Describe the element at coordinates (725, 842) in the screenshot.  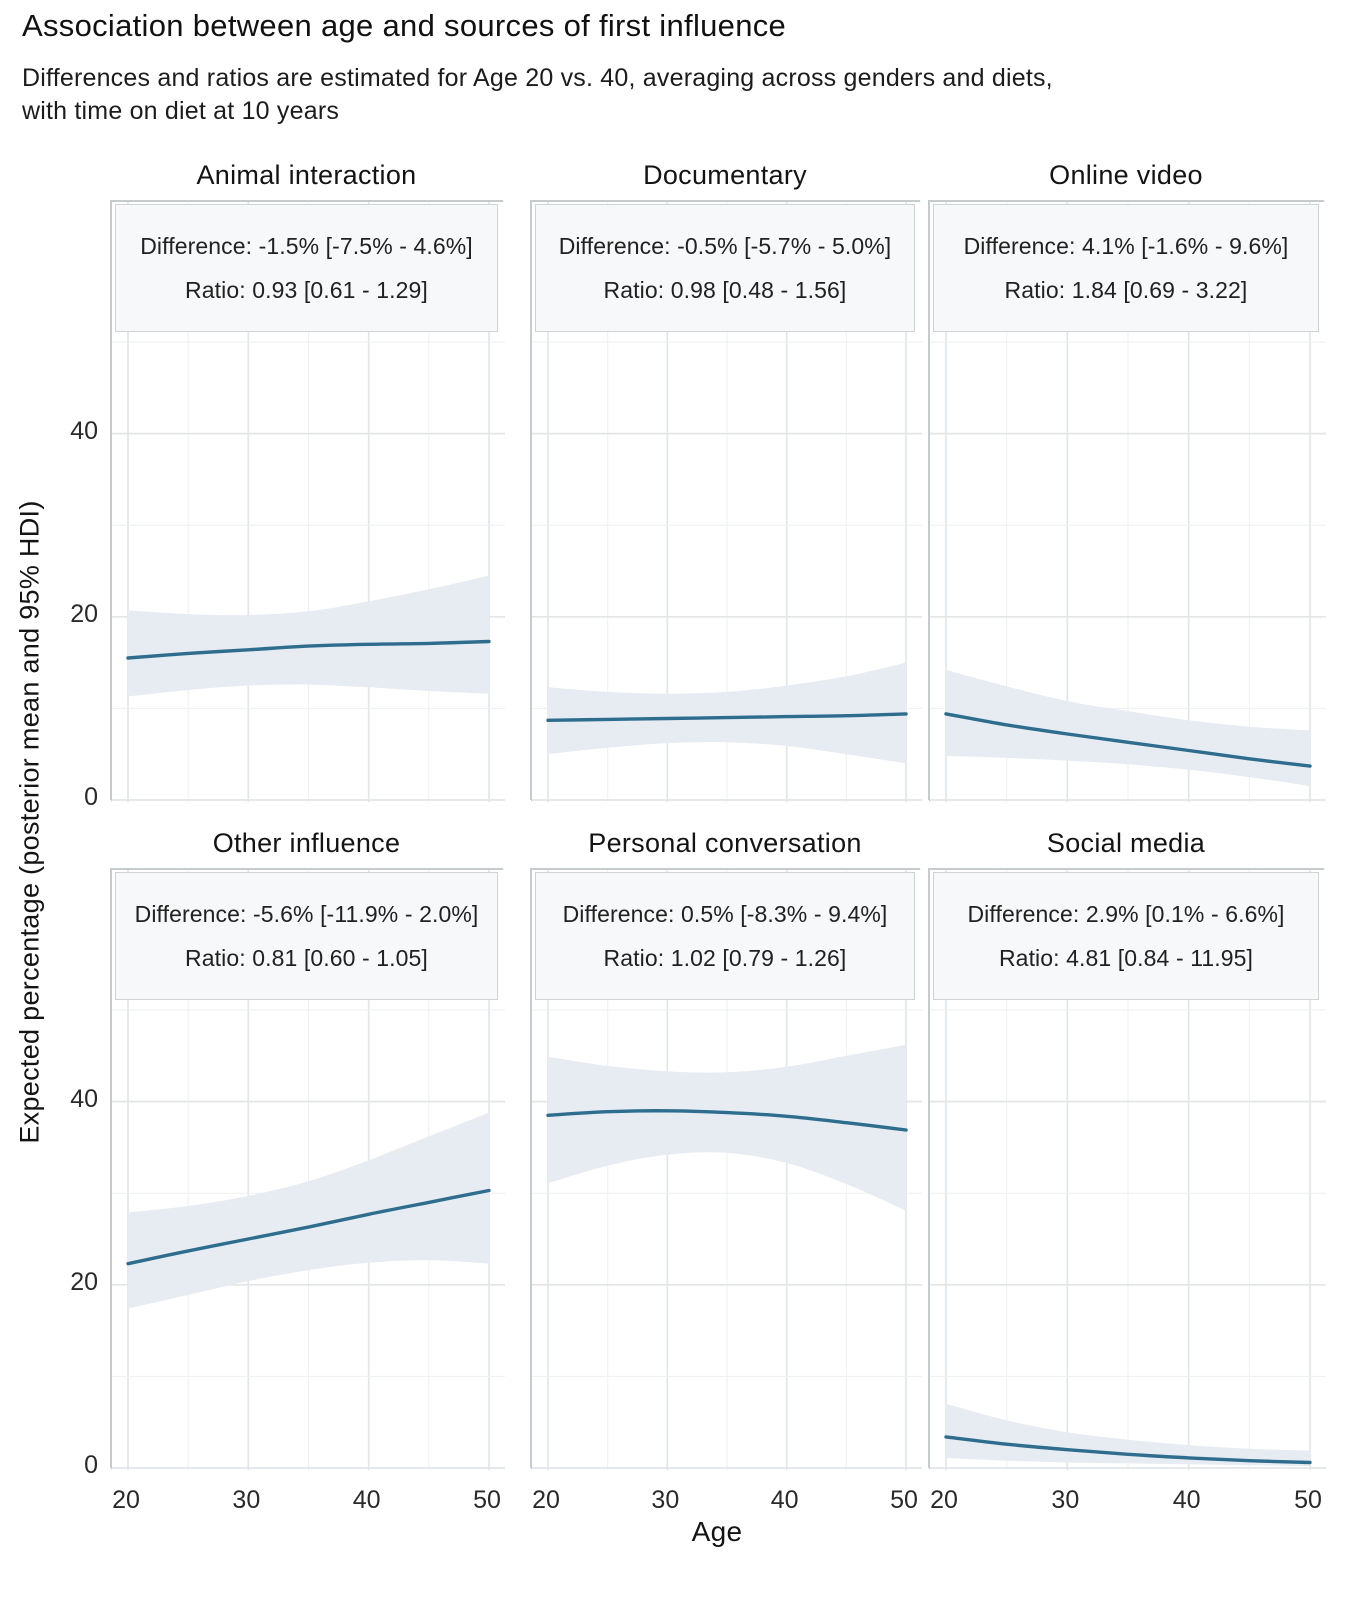
I see `facet-title: Personal conversation` at that location.